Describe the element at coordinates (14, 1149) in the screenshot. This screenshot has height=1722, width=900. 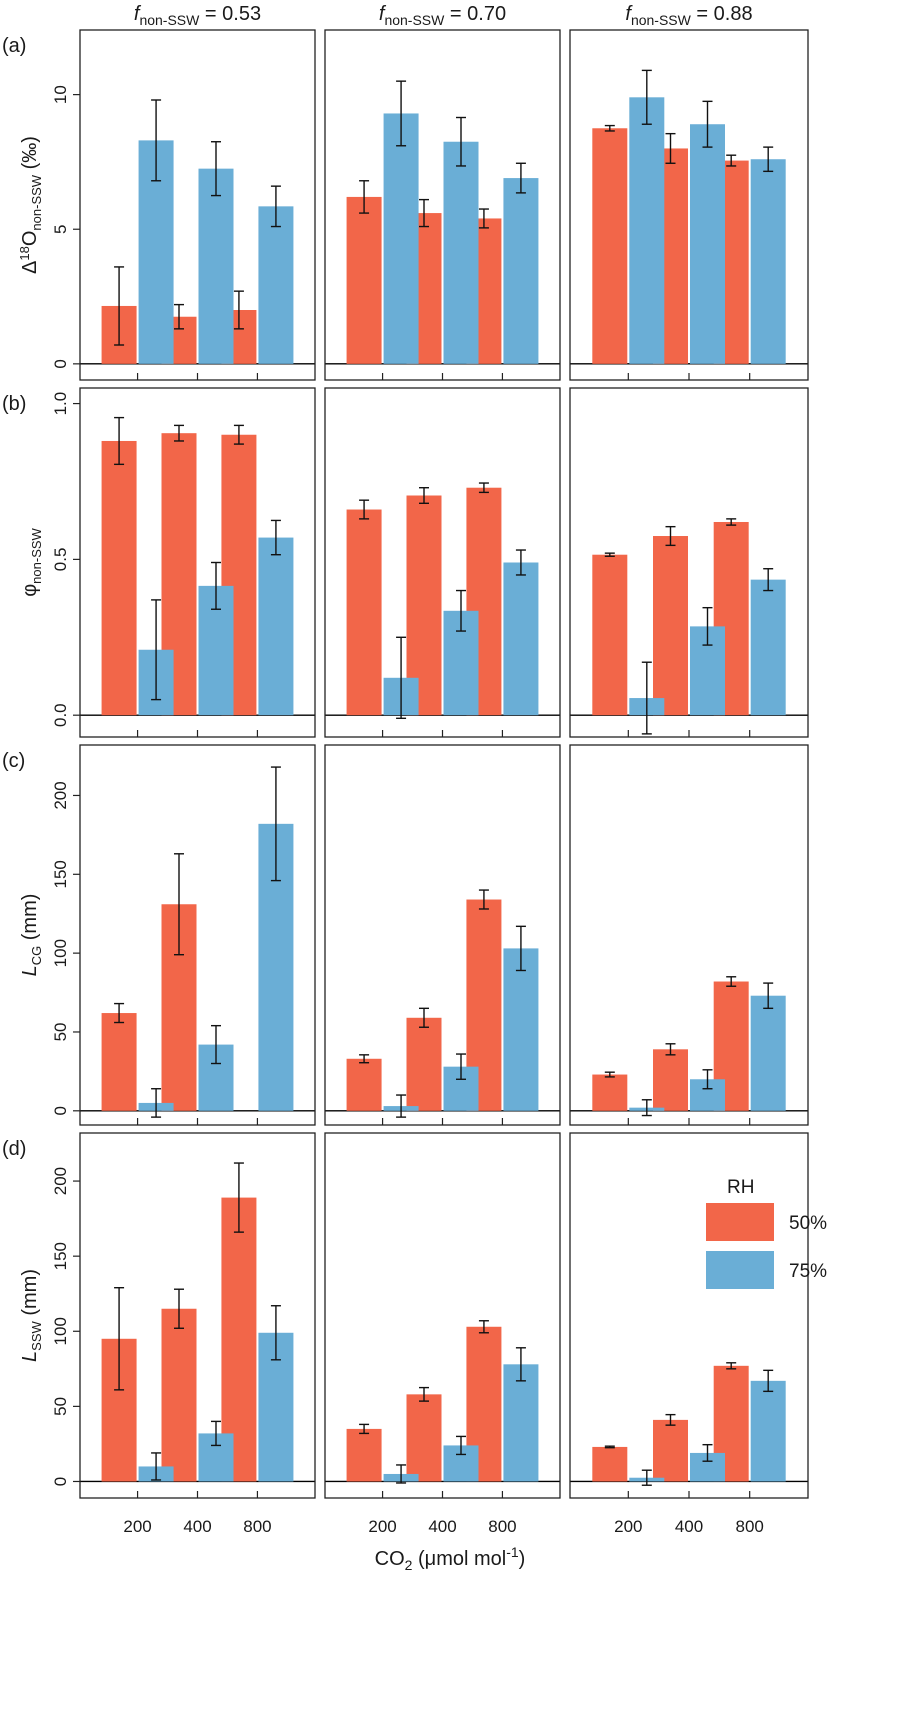
I see `row-letter: (d)` at that location.